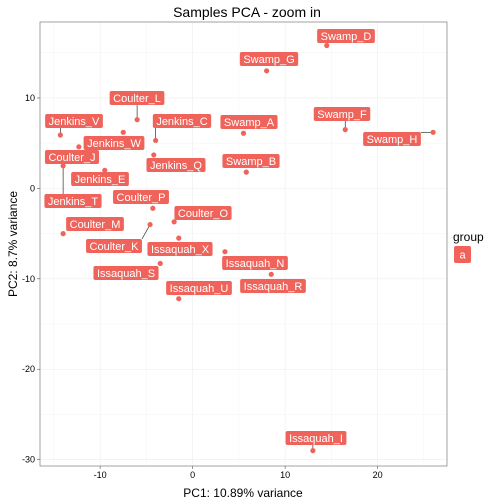 The width and height of the screenshot is (504, 504). Describe the element at coordinates (31, 279) in the screenshot. I see `y-axis-ticks: -30 -20 -10 0 10` at that location.